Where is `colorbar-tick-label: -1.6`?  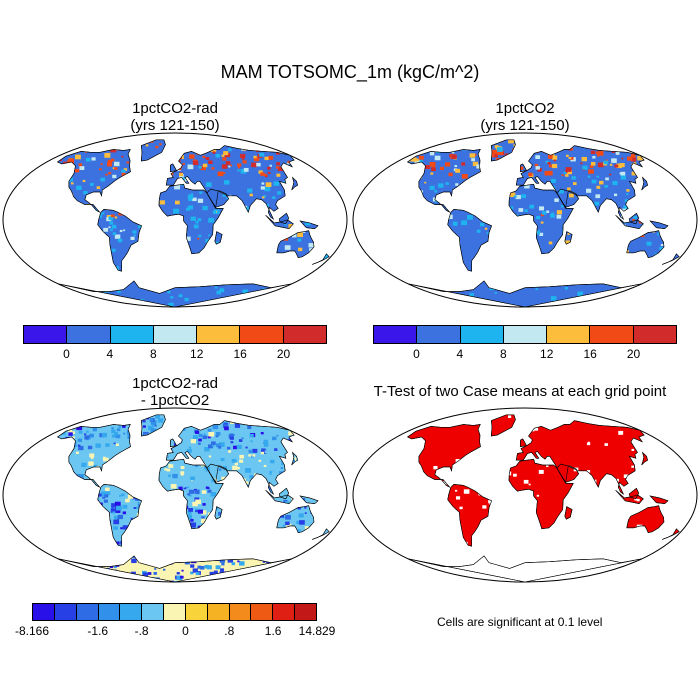 colorbar-tick-label: -1.6 is located at coordinates (98, 631).